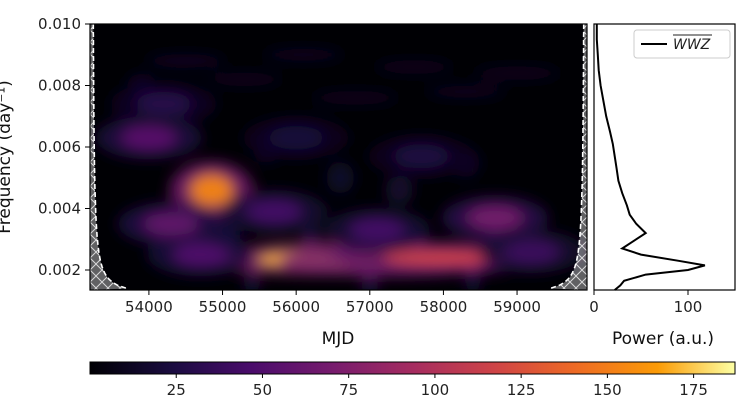  Describe the element at coordinates (333, 303) in the screenshot. I see `heatmap-x-axis: 54000 55000 56000 57000 58000 59000` at that location.